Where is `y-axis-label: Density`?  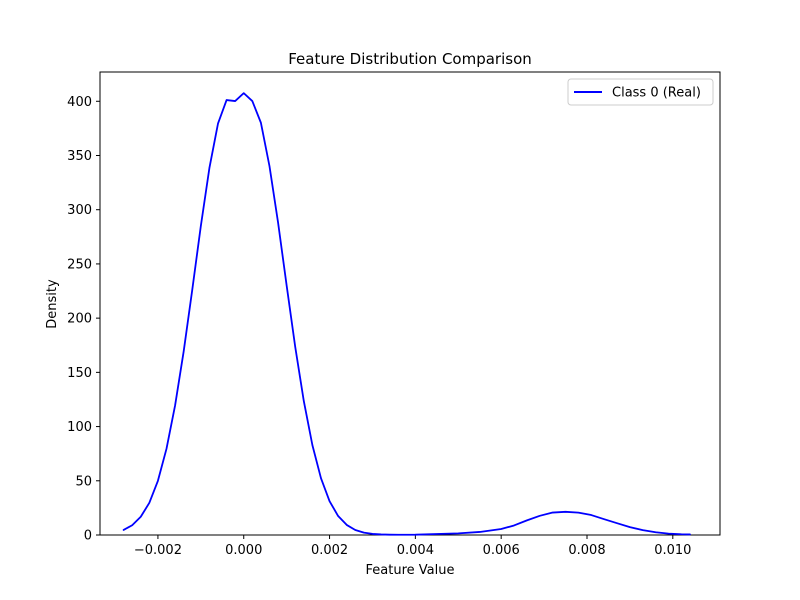
y-axis-label: Density is located at coordinates (52, 304).